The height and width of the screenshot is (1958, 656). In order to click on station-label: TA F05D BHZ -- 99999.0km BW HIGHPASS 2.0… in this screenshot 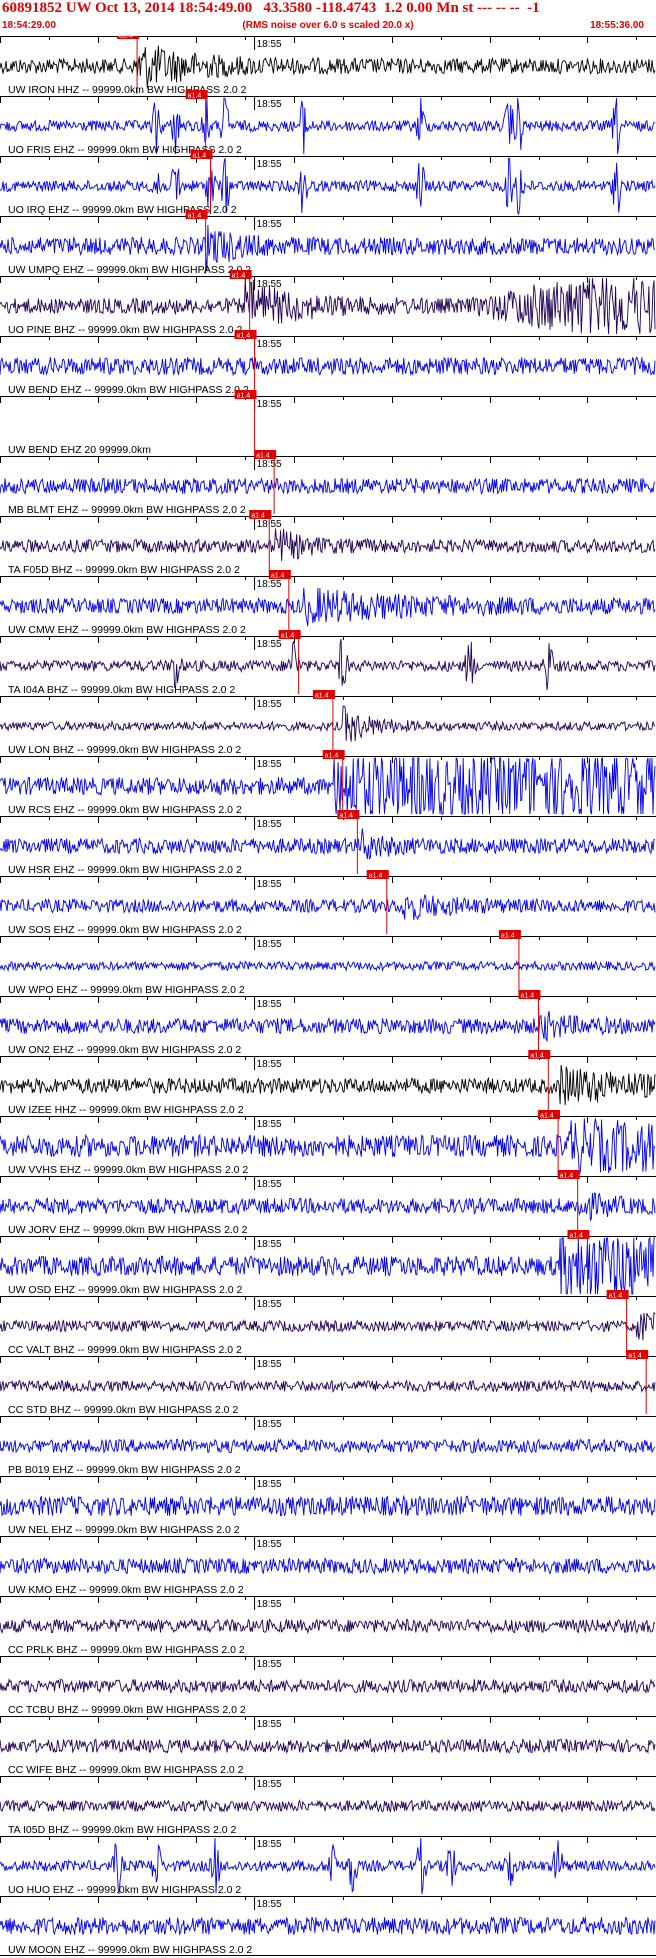, I will do `click(124, 570)`.